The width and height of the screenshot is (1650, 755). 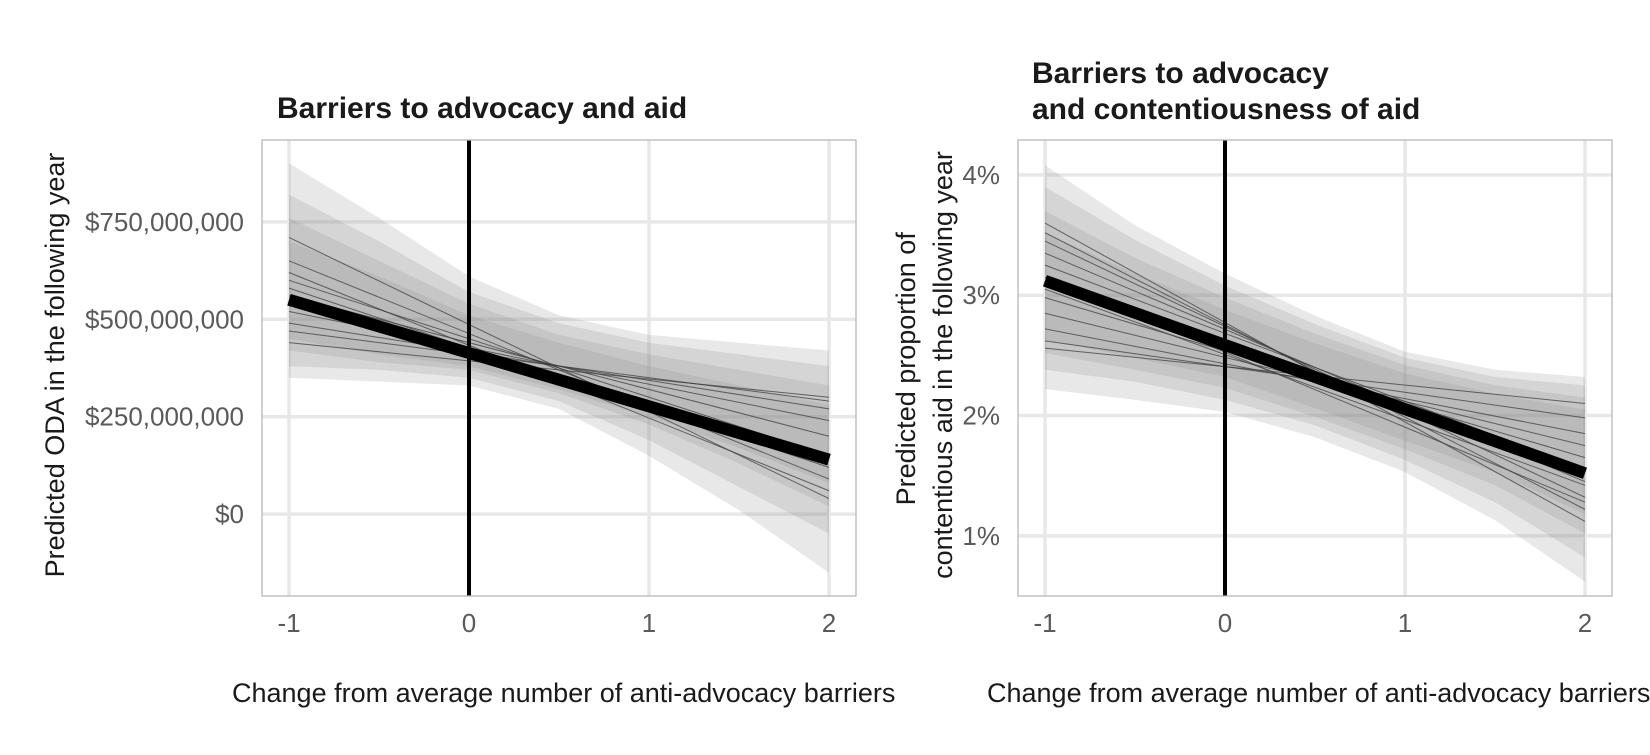 I want to click on chart-contentious-x-ticks: -1 0 1 2, so click(x=1312, y=623).